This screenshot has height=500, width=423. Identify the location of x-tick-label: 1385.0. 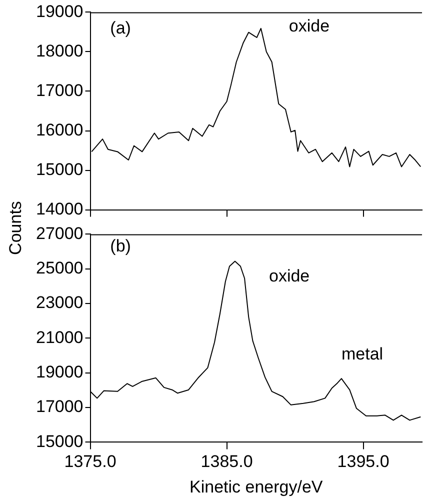
(226, 462).